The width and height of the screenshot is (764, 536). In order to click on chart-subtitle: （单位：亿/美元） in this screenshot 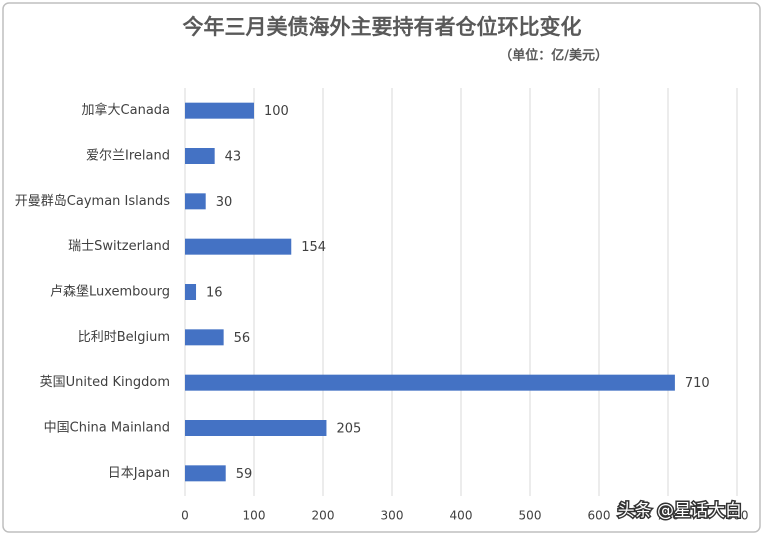, I will do `click(553, 56)`.